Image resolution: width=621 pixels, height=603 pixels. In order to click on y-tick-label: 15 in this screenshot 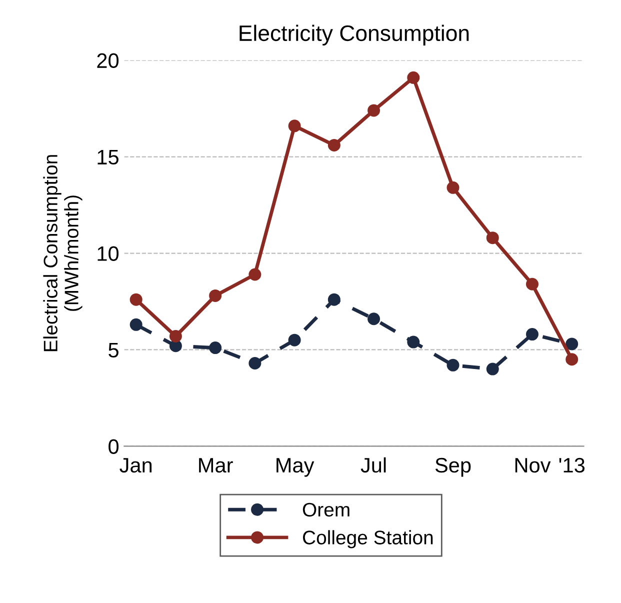, I will do `click(108, 157)`.